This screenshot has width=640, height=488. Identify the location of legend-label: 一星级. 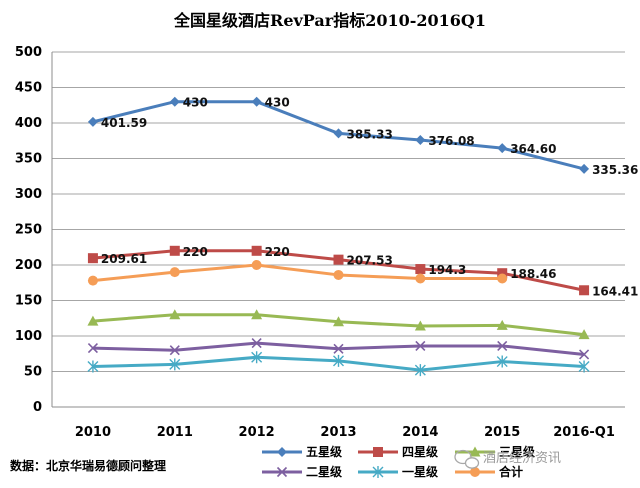
(420, 471).